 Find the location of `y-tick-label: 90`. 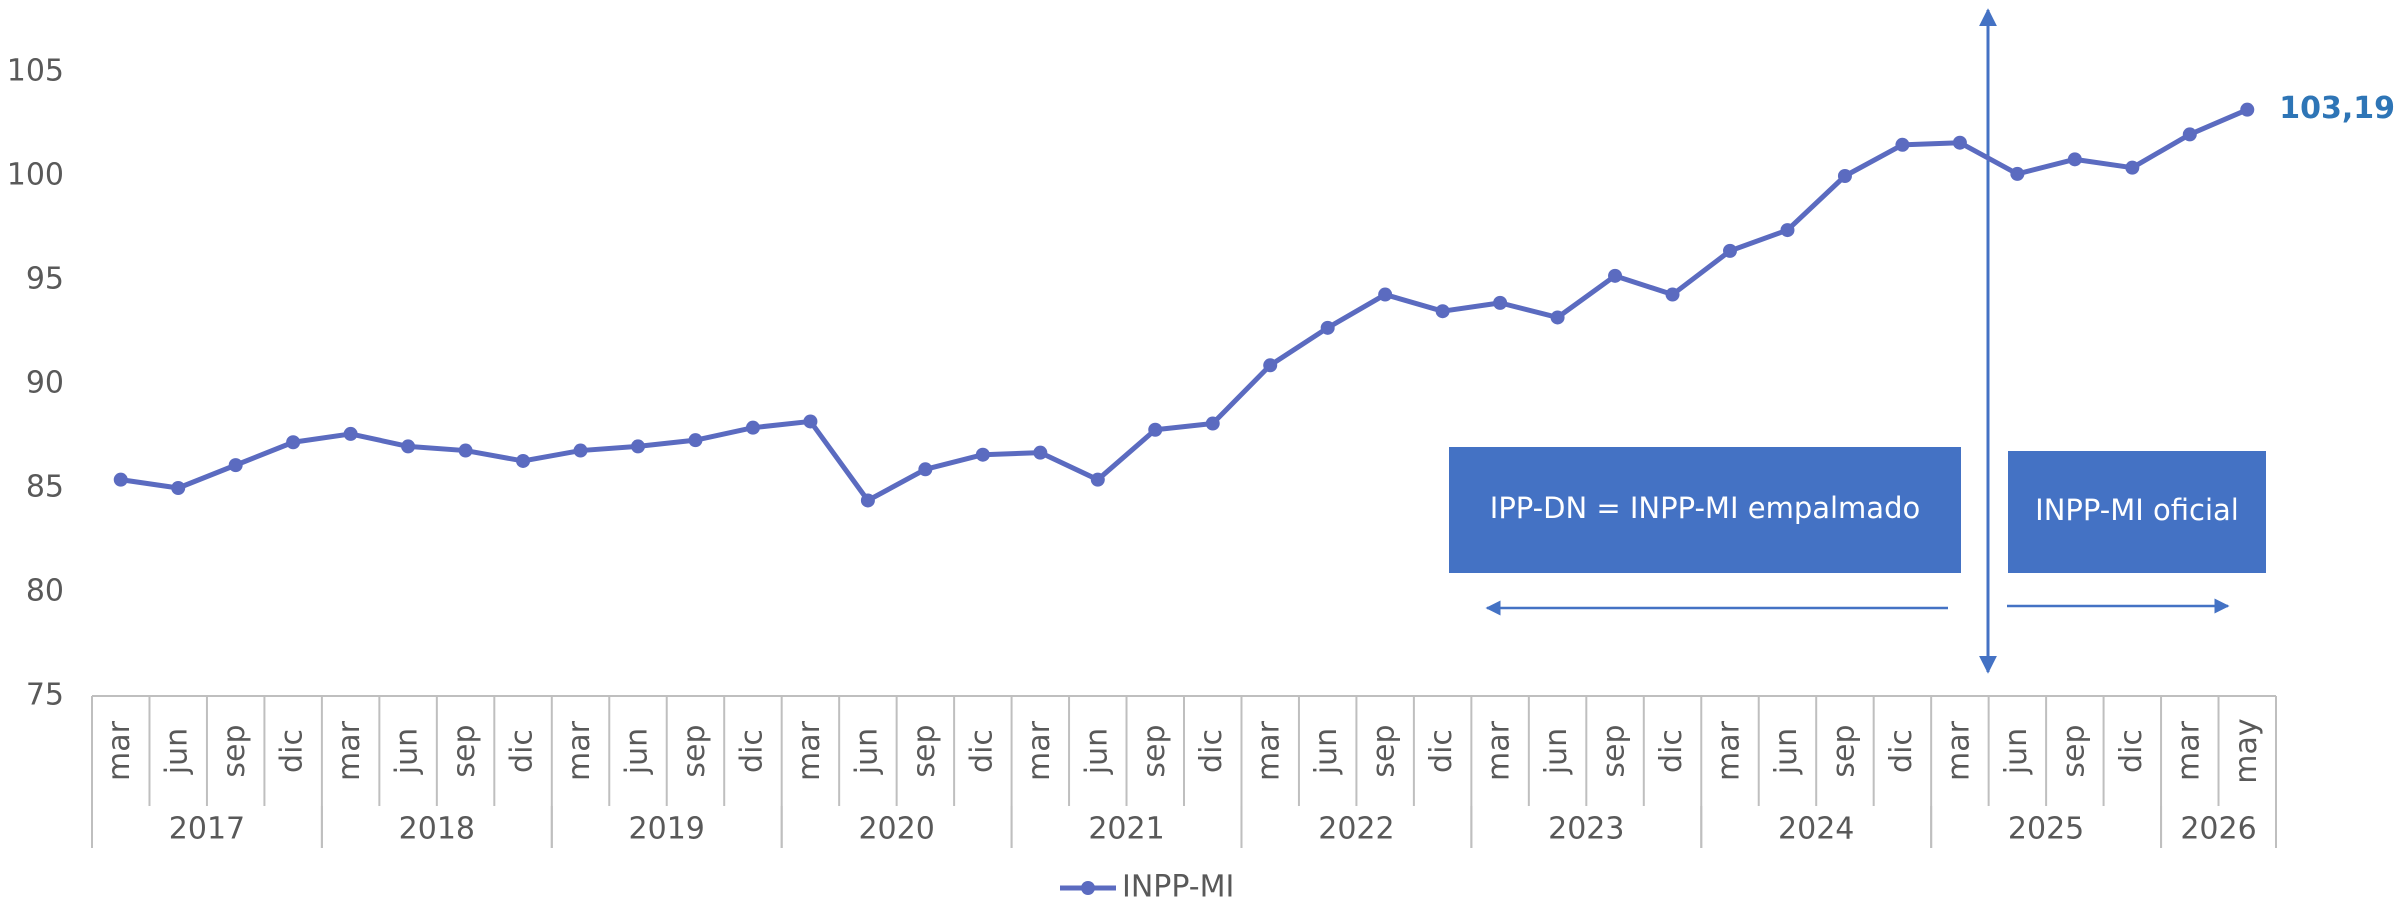

y-tick-label: 90 is located at coordinates (45, 383).